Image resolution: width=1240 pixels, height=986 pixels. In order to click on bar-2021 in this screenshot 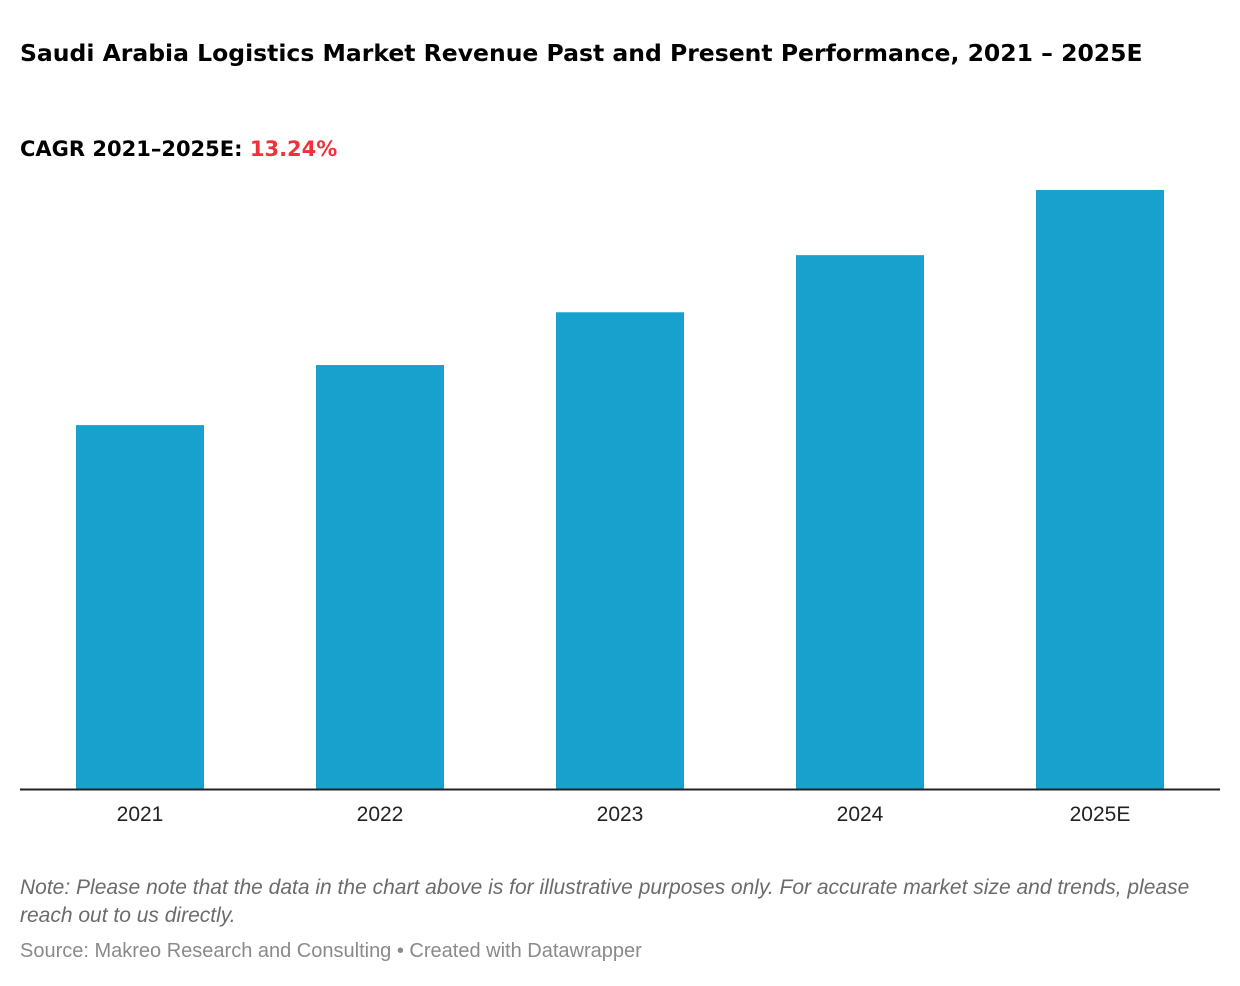, I will do `click(140, 607)`.